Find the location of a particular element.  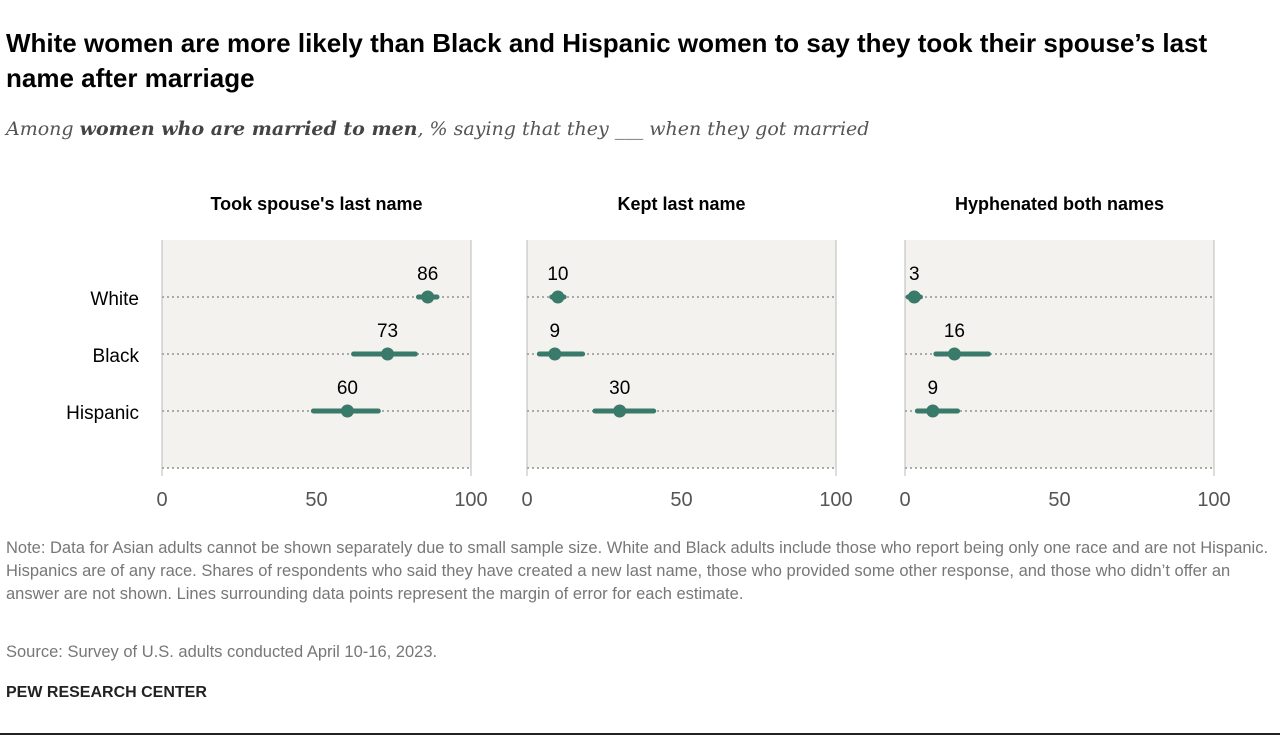

panel-title: Hyphenated both names is located at coordinates (1059, 204).